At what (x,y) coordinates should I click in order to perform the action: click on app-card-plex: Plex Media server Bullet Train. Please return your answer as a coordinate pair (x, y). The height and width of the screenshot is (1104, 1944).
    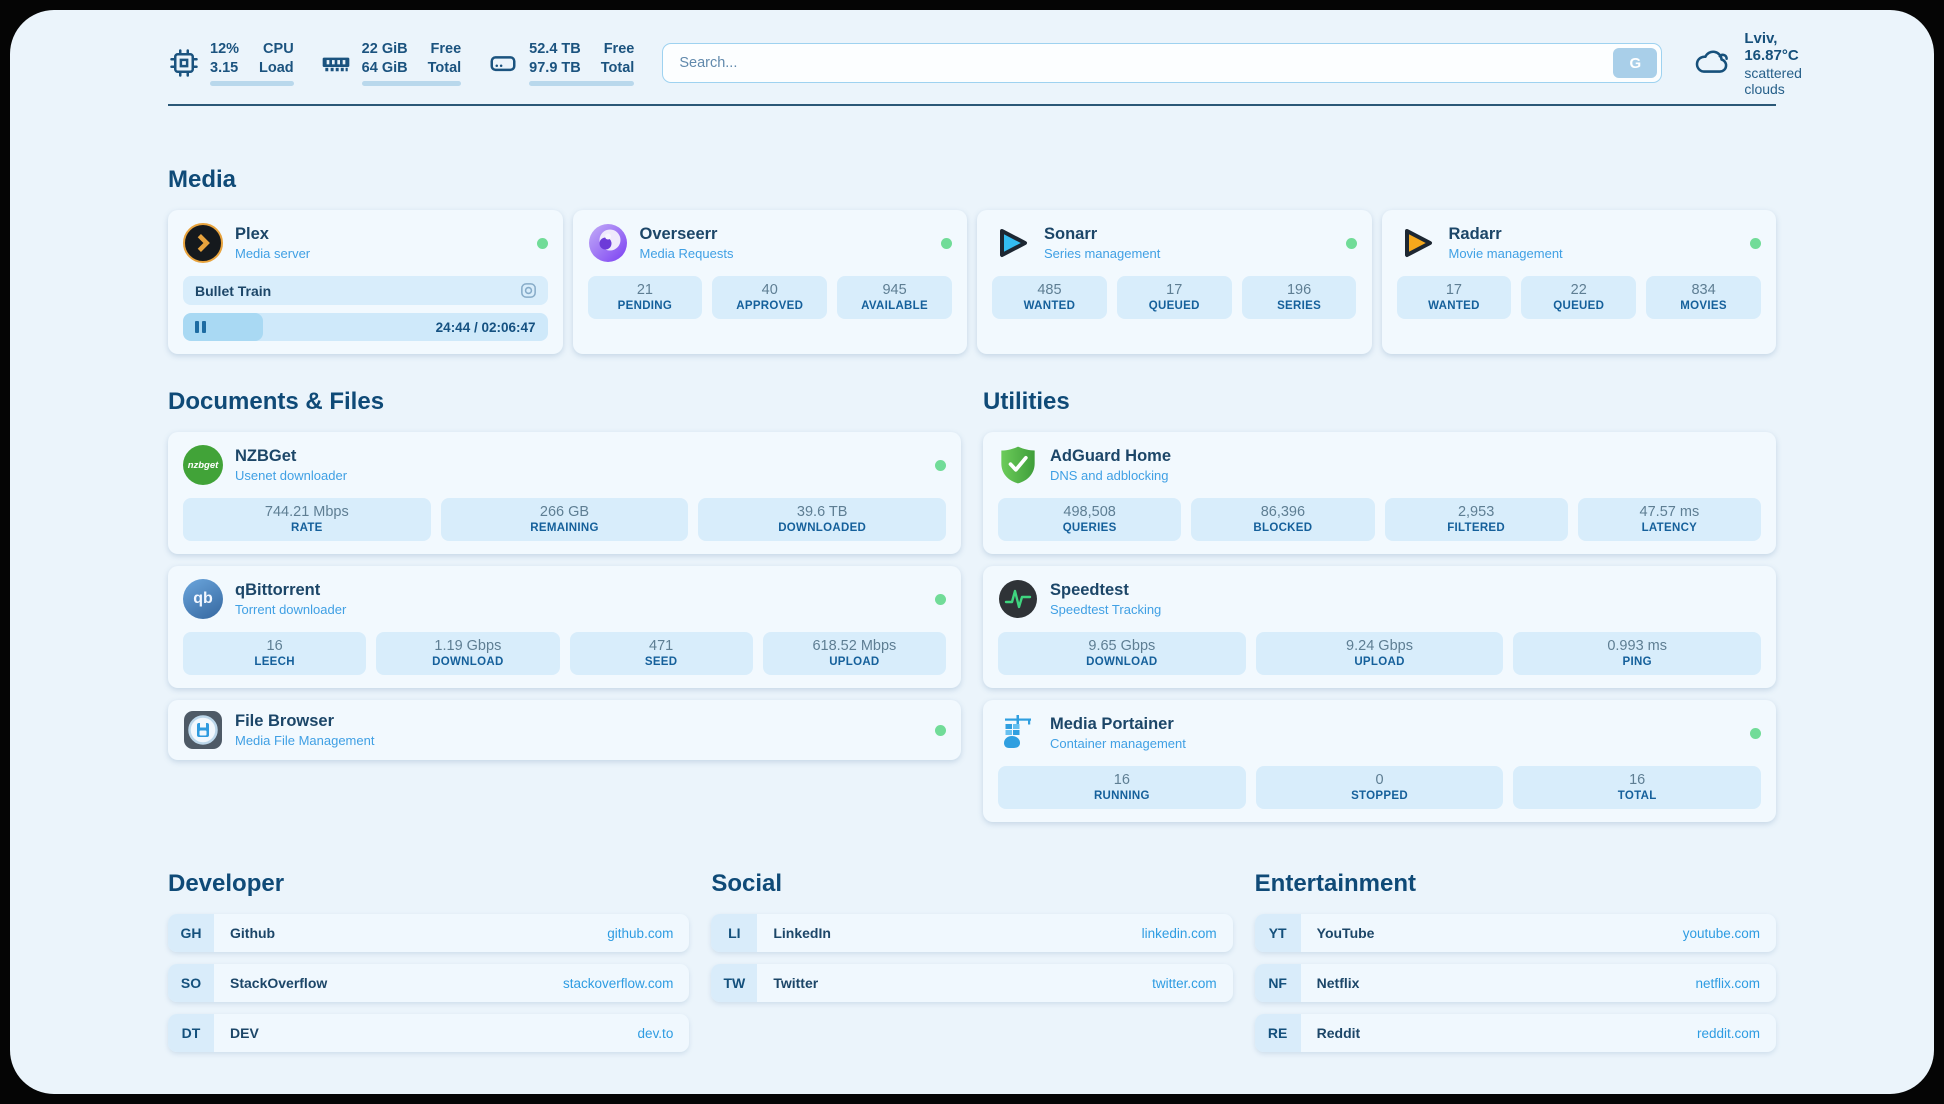
    Looking at the image, I should click on (365, 282).